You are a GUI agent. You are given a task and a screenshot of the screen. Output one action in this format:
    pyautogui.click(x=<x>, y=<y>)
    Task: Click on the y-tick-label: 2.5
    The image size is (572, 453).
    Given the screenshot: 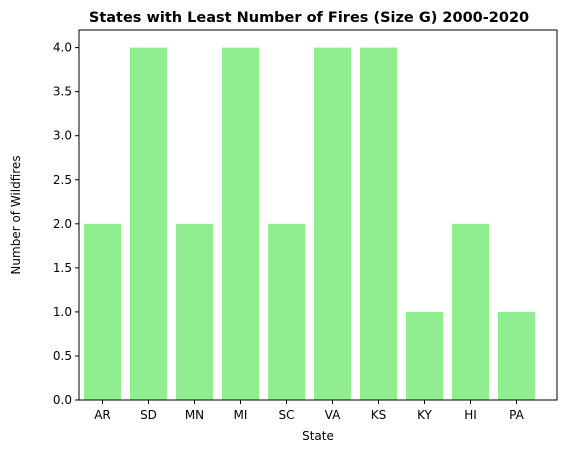 What is the action you would take?
    pyautogui.click(x=62, y=180)
    